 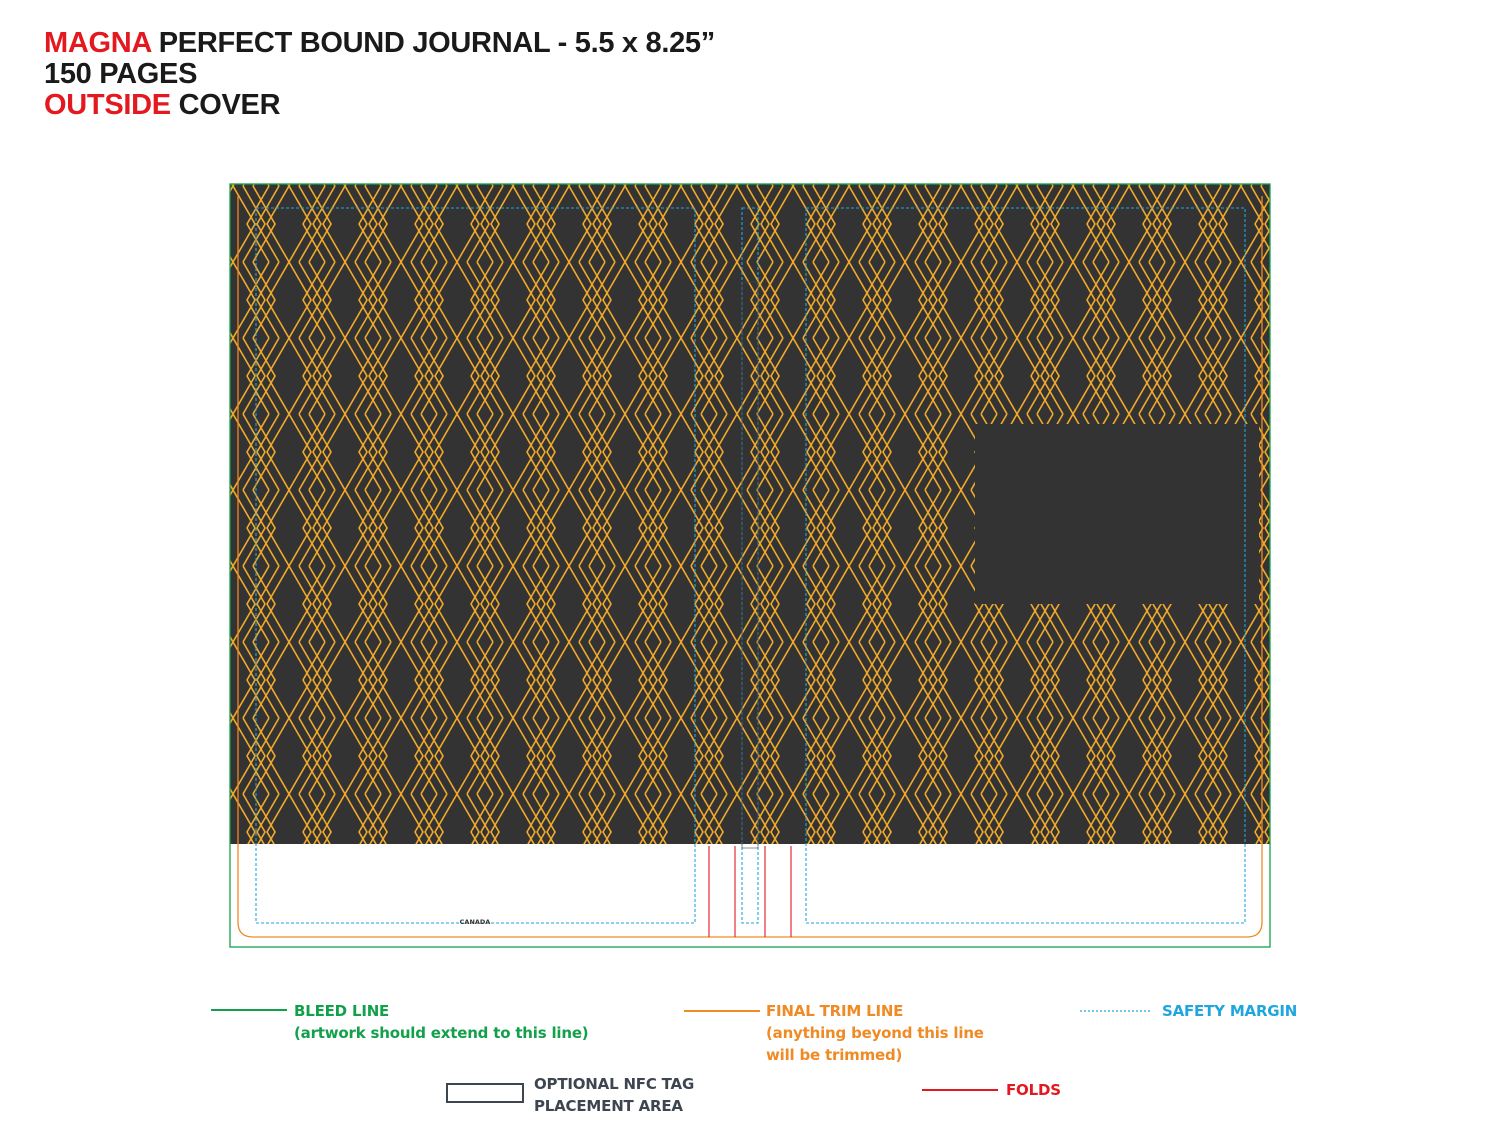 I want to click on spine-safety-margin, so click(x=750, y=565).